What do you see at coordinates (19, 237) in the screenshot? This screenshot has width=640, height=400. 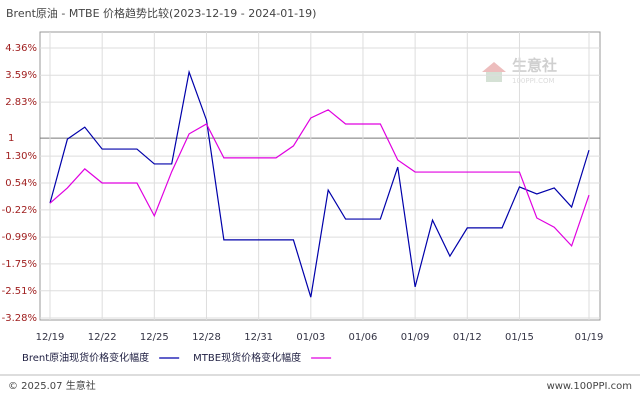 I see `y-tick-label: -0.99%` at bounding box center [19, 237].